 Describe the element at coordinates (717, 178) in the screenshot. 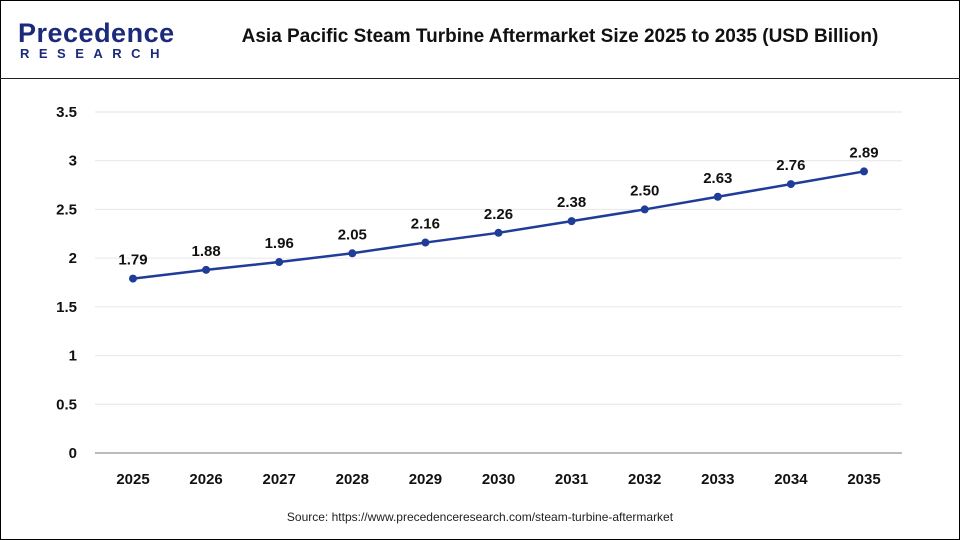

I see `data-label: 2.63` at that location.